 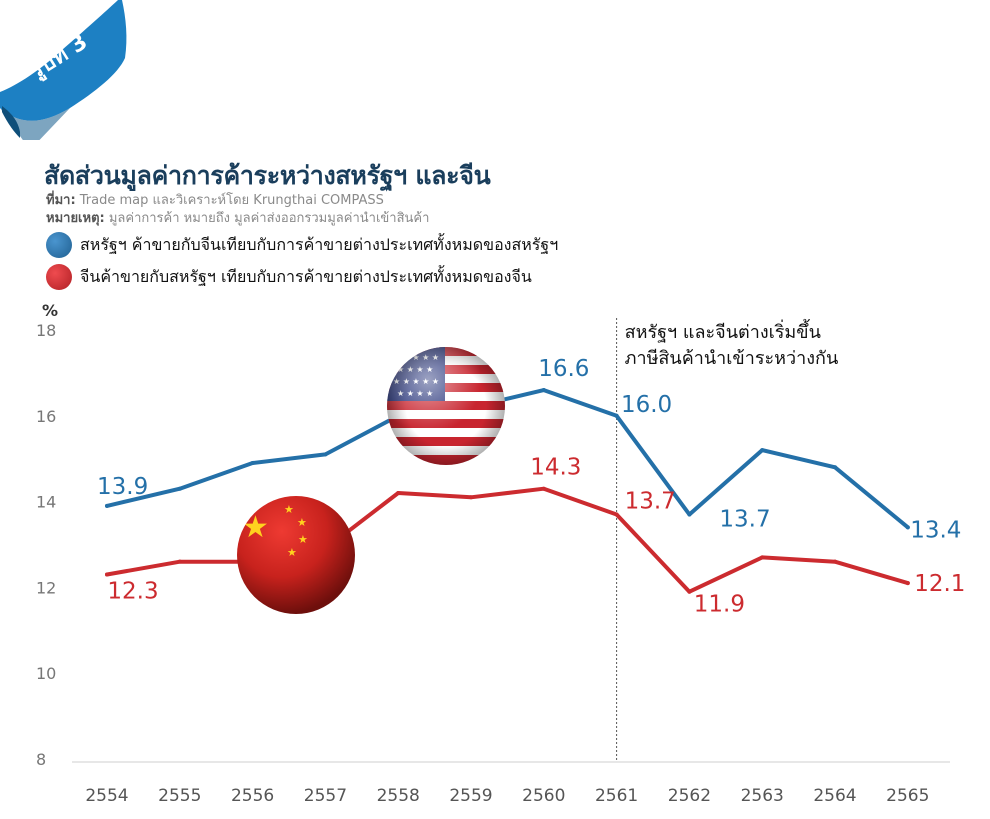 I want to click on x-tick-label: 2561, so click(x=616, y=796).